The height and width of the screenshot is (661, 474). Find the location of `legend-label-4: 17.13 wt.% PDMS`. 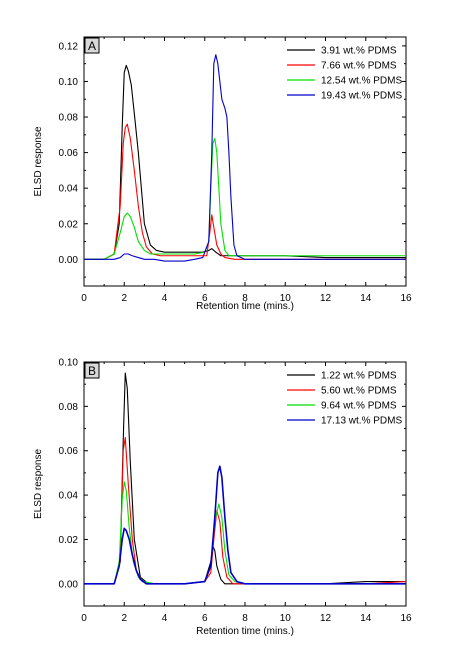

legend-label-4: 17.13 wt.% PDMS is located at coordinates (361, 421).